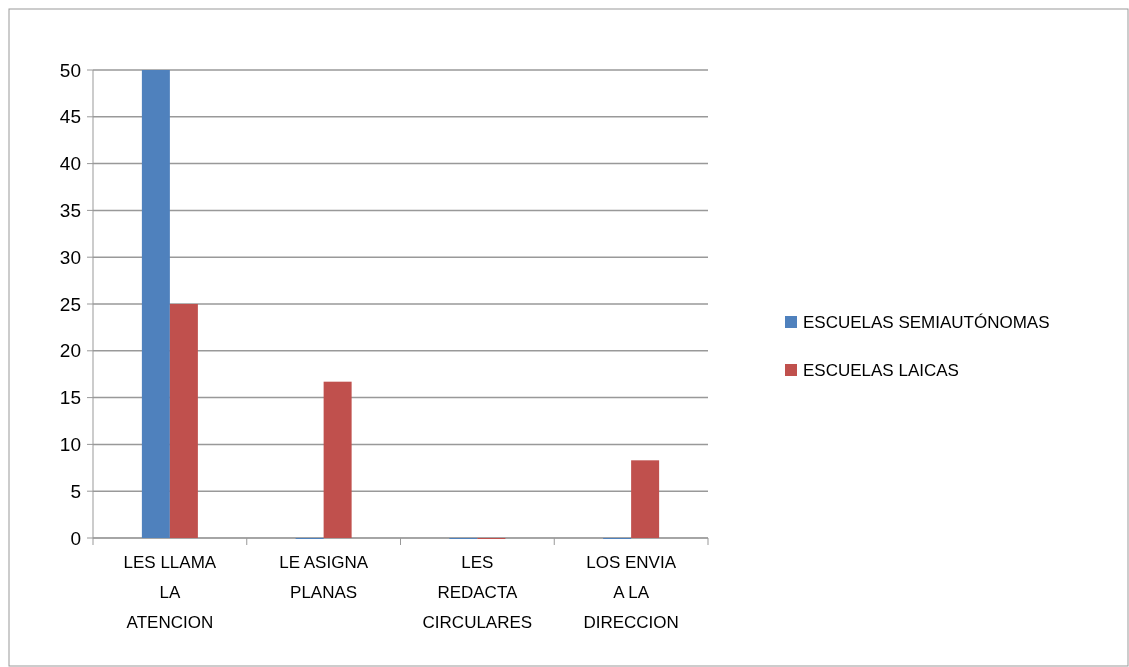  Describe the element at coordinates (70, 304) in the screenshot. I see `y-tick-label: 25` at that location.